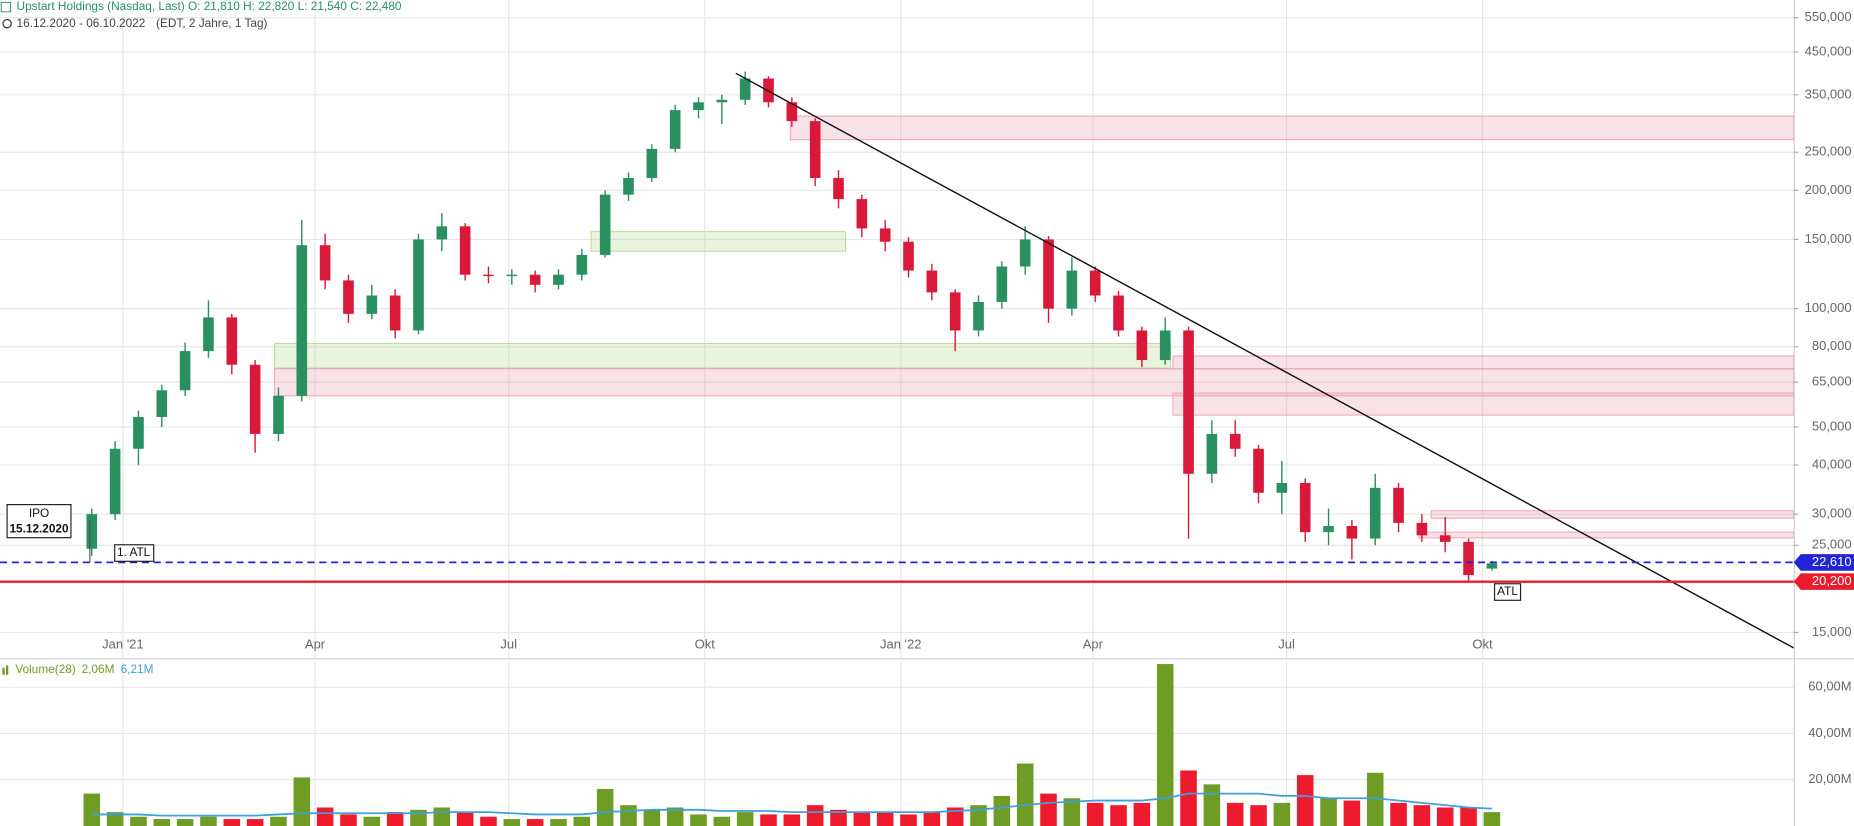 This screenshot has width=1854, height=826. Describe the element at coordinates (1832, 561) in the screenshot. I see `level-label: 22,610` at that location.